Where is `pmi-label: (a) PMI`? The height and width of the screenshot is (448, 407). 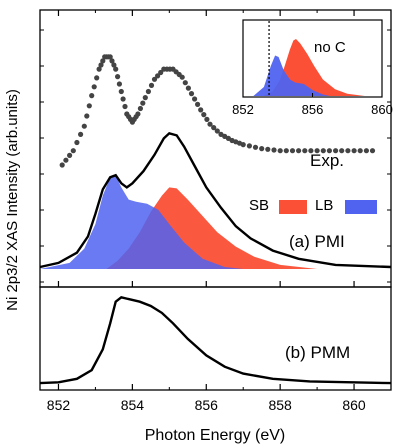 pmi-label: (a) PMI is located at coordinates (317, 241).